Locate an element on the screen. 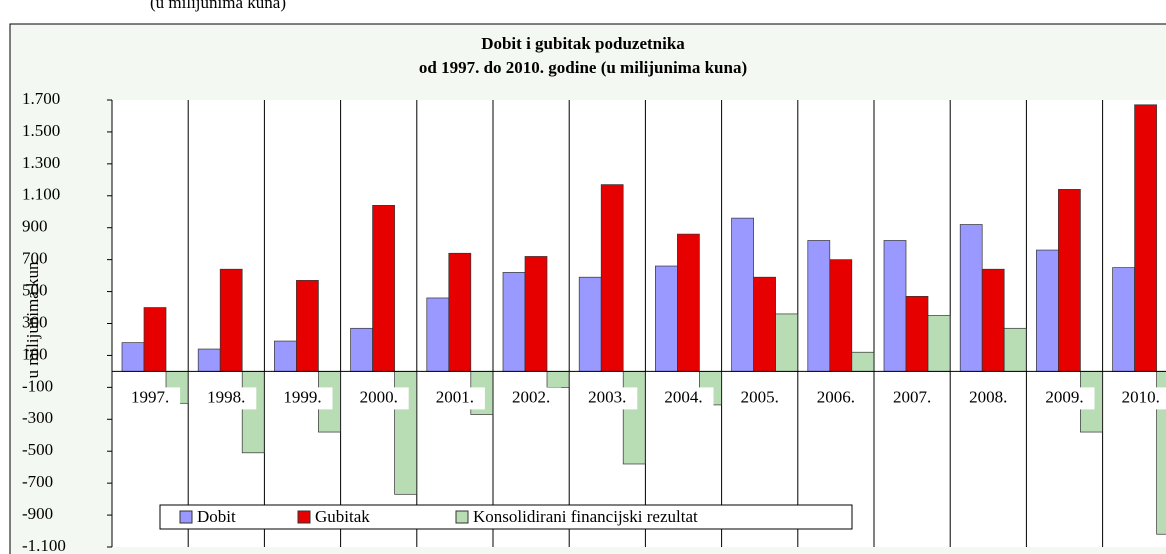 The image size is (1166, 554). x-tick-label: 2008. is located at coordinates (988, 396).